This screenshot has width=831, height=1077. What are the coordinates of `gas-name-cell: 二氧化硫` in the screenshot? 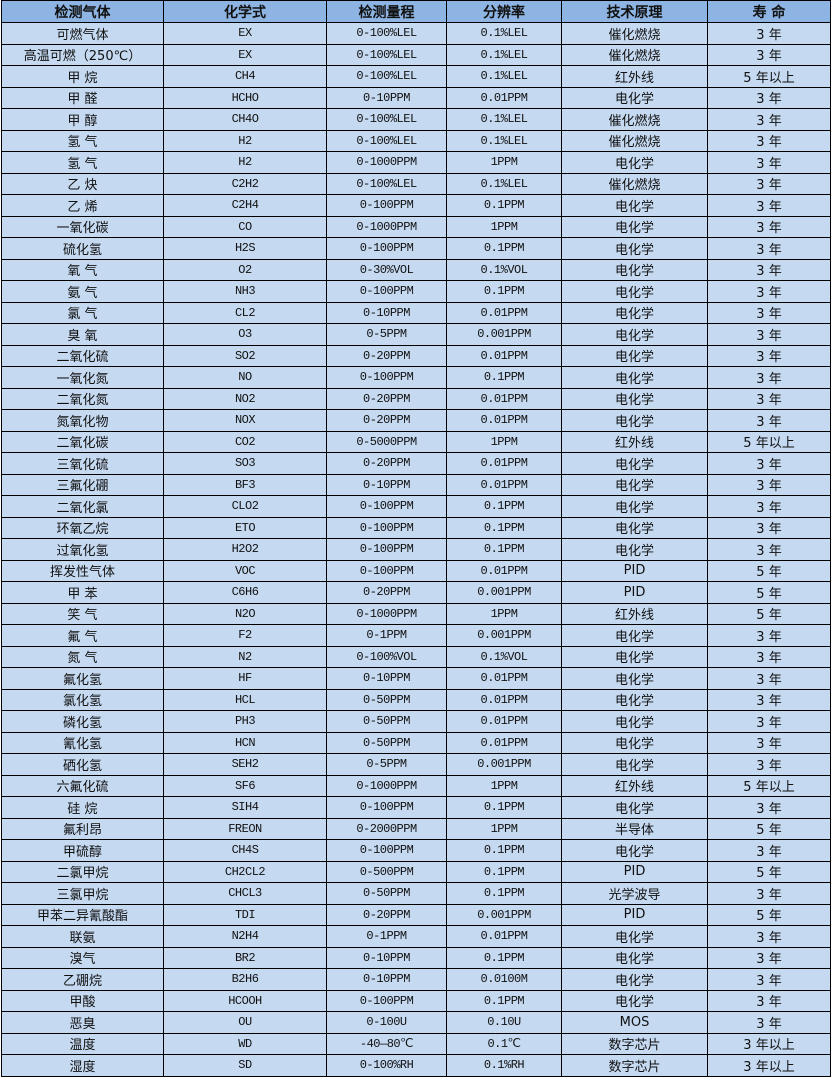 It's located at (82, 355).